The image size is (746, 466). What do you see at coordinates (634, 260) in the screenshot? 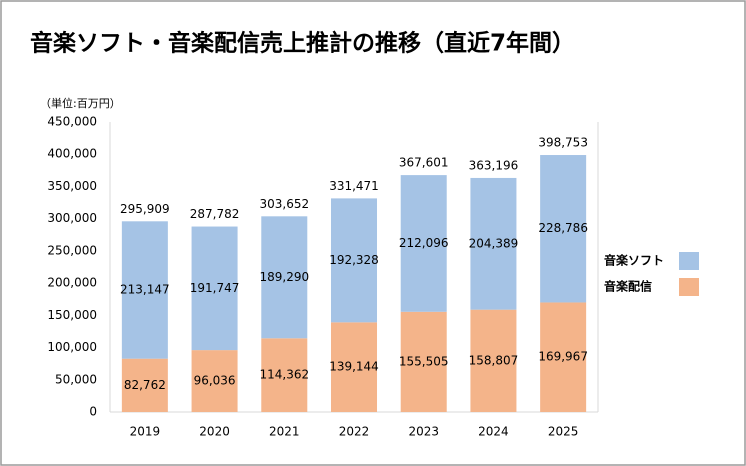
I see `legend-label: 音楽ソフト` at bounding box center [634, 260].